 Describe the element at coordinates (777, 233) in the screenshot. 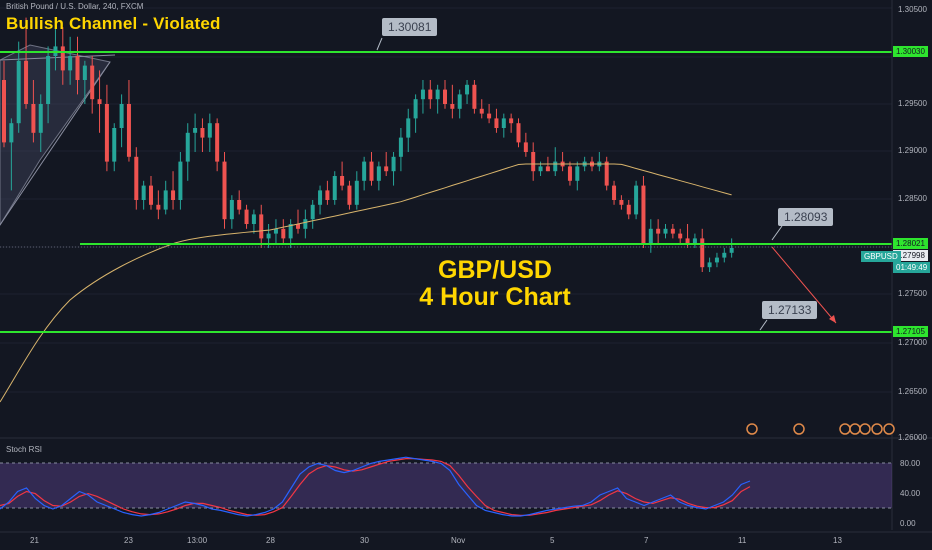

I see `callout-mid-pointer` at that location.